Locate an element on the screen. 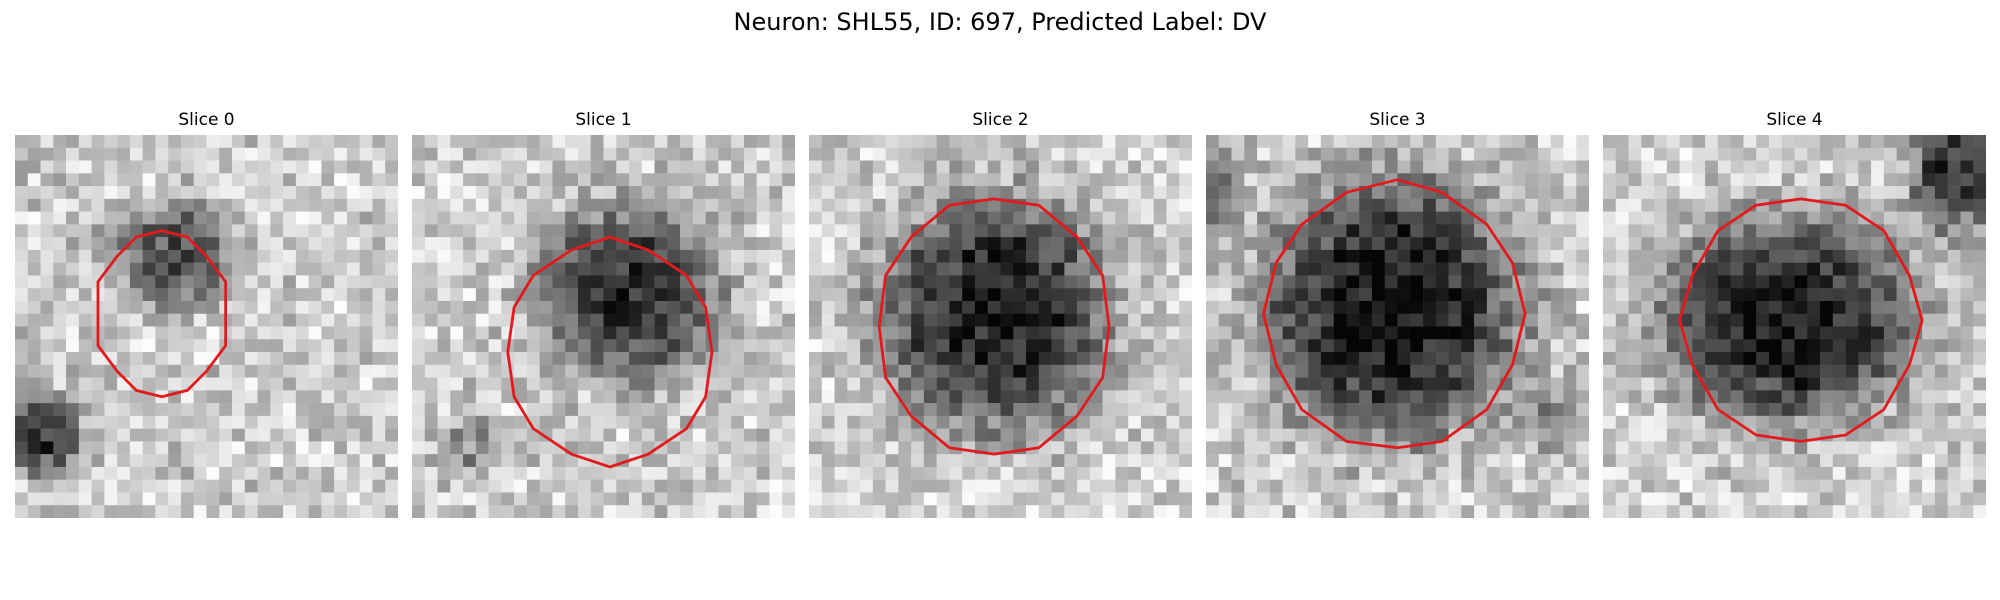 This screenshot has width=2000, height=600. panel-title: Slice 4 is located at coordinates (1794, 120).